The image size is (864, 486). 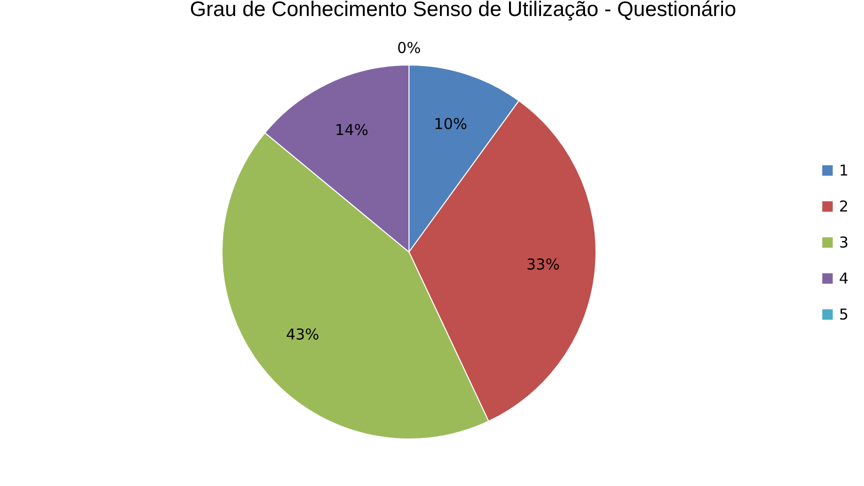 What do you see at coordinates (844, 315) in the screenshot?
I see `legend-label: 5` at bounding box center [844, 315].